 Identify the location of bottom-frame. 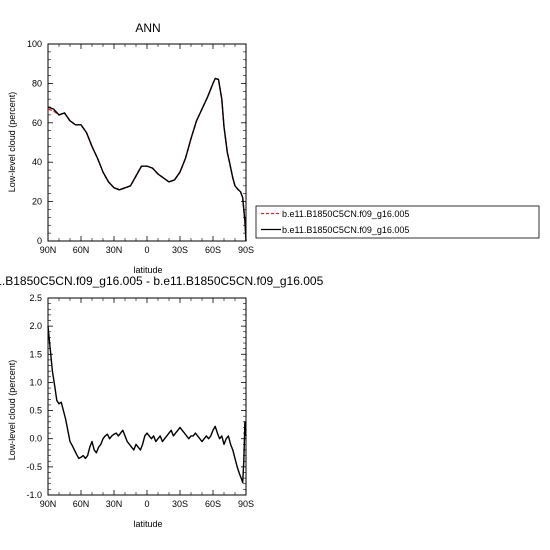
(147, 396).